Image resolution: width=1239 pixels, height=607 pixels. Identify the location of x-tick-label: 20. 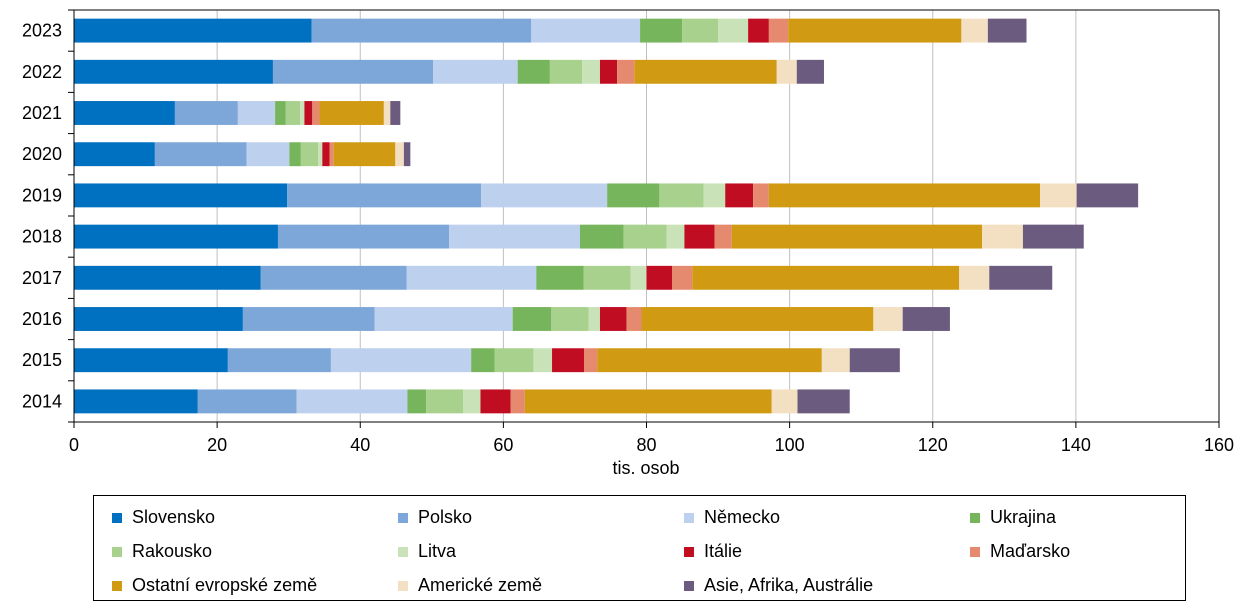
(217, 445).